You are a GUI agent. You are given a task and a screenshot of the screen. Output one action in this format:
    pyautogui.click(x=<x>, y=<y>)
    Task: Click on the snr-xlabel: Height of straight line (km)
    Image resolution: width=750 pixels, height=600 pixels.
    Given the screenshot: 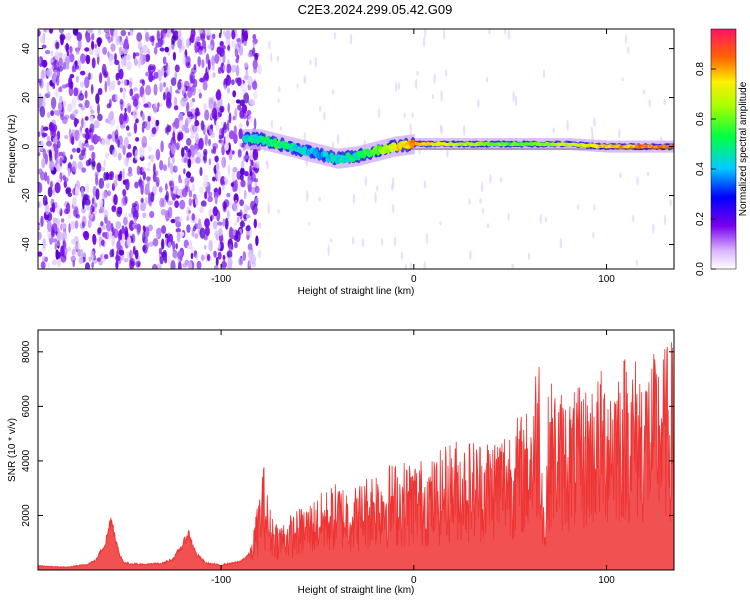 What is the action you would take?
    pyautogui.click(x=356, y=590)
    